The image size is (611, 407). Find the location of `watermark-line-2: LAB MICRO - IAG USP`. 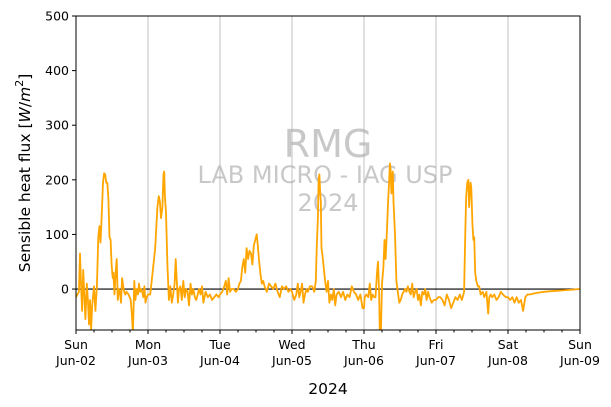

watermark-line-2: LAB MICRO - IAG USP is located at coordinates (324, 175).